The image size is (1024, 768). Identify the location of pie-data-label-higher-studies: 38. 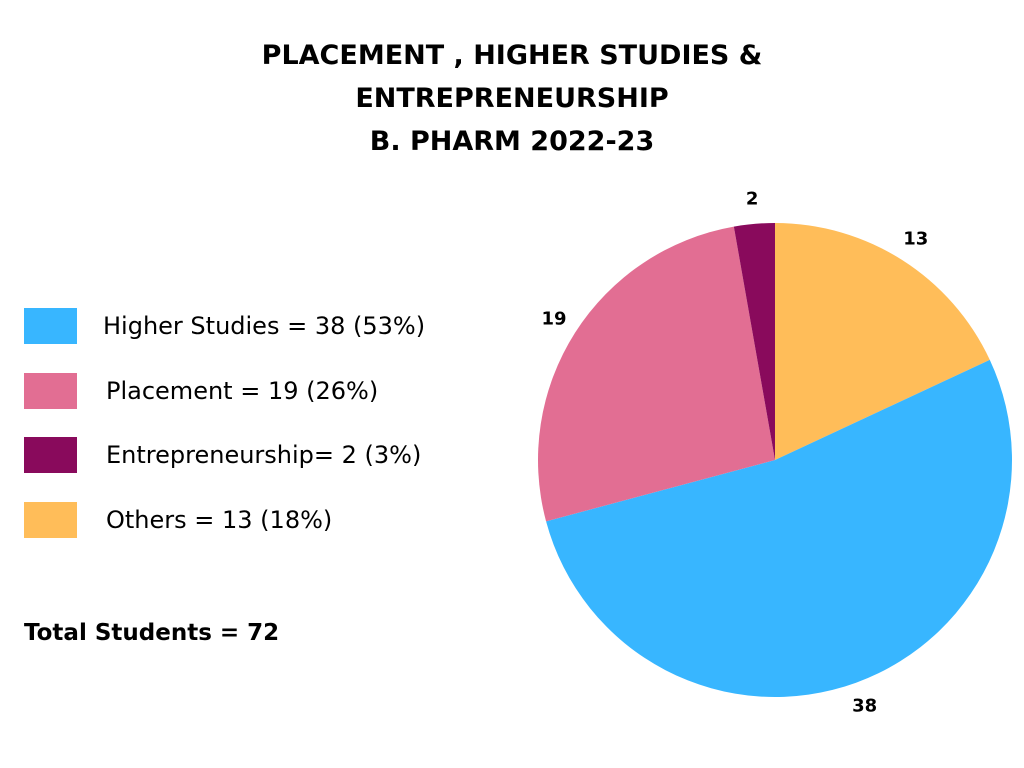
(864, 706).